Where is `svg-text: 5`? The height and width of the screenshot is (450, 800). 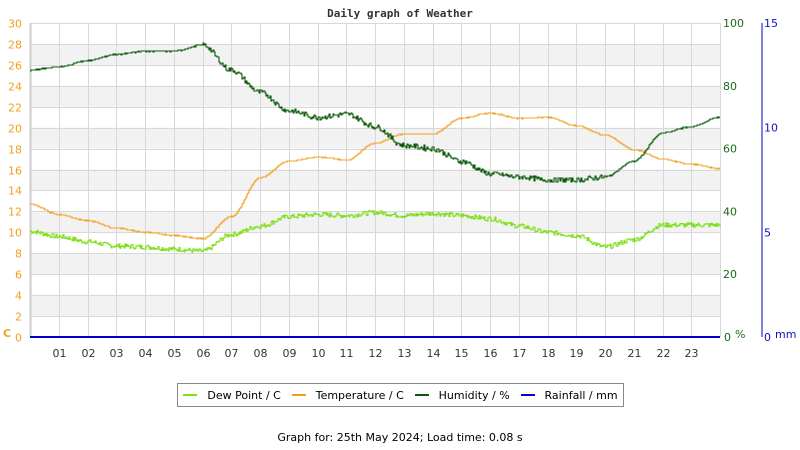
svg-text: 5 is located at coordinates (767, 232).